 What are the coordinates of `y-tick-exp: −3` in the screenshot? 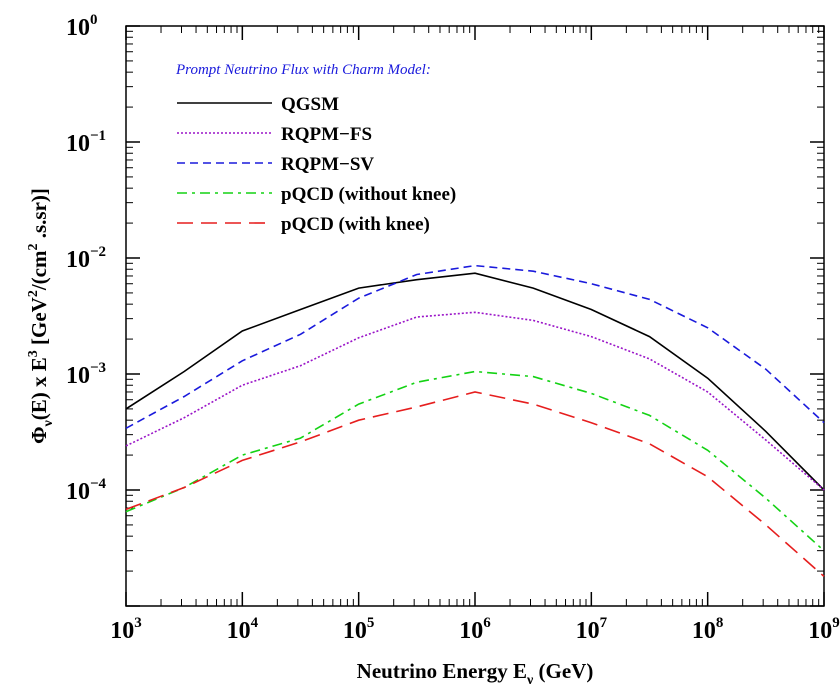 It's located at (98, 368).